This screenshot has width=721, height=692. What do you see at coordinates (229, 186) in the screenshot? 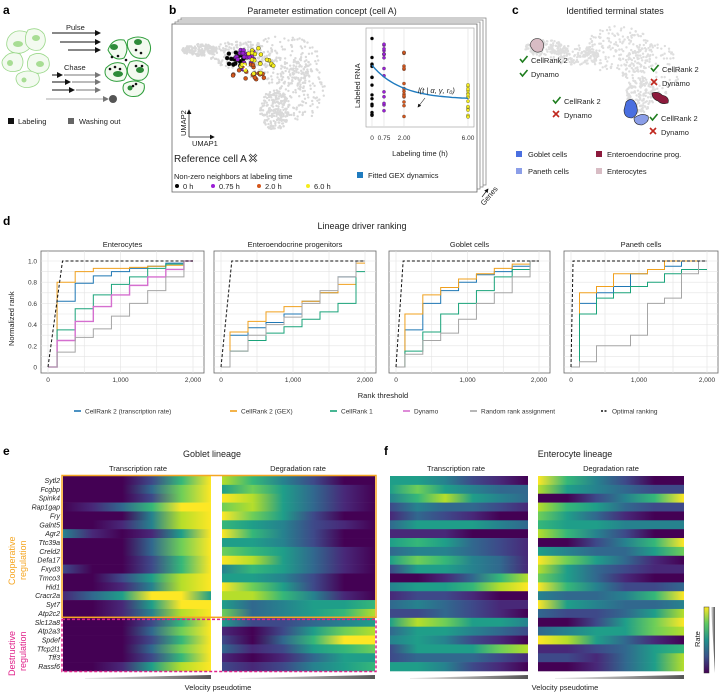
I see `legend-label-075h: 0.75 h` at bounding box center [229, 186].